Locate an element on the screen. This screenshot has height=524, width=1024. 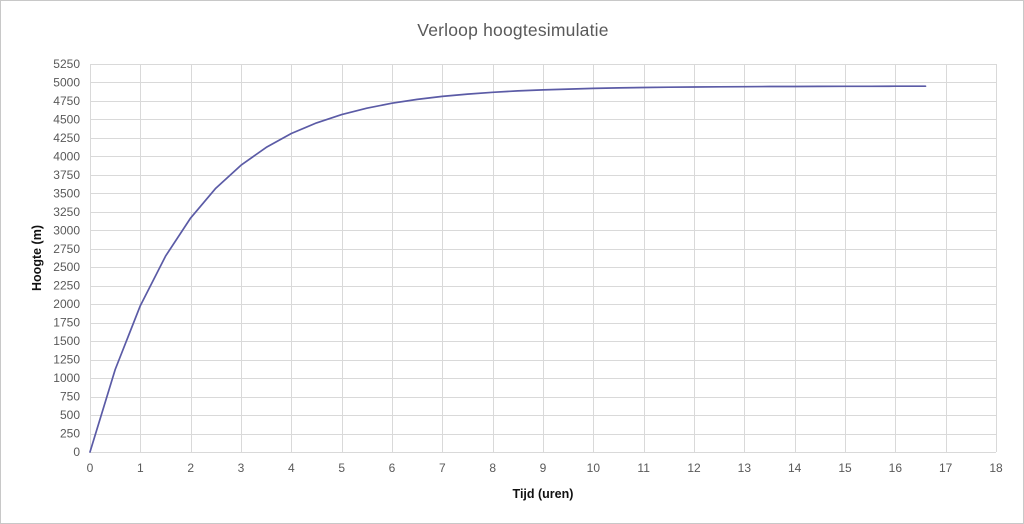
y-tick-label: 2750 is located at coordinates (66, 249).